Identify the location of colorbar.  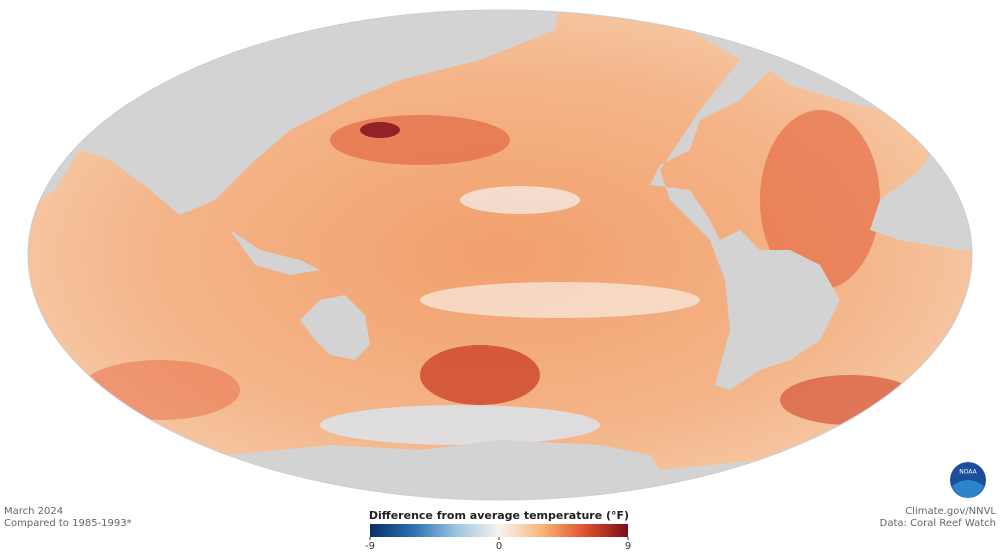
(499, 530).